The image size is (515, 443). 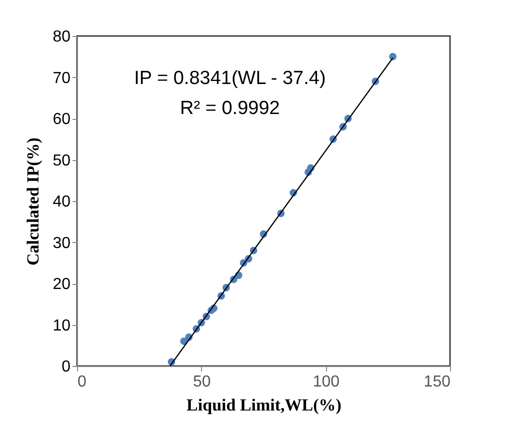 What do you see at coordinates (264, 405) in the screenshot?
I see `x-axis-title: Liquid Limit,WL(%)` at bounding box center [264, 405].